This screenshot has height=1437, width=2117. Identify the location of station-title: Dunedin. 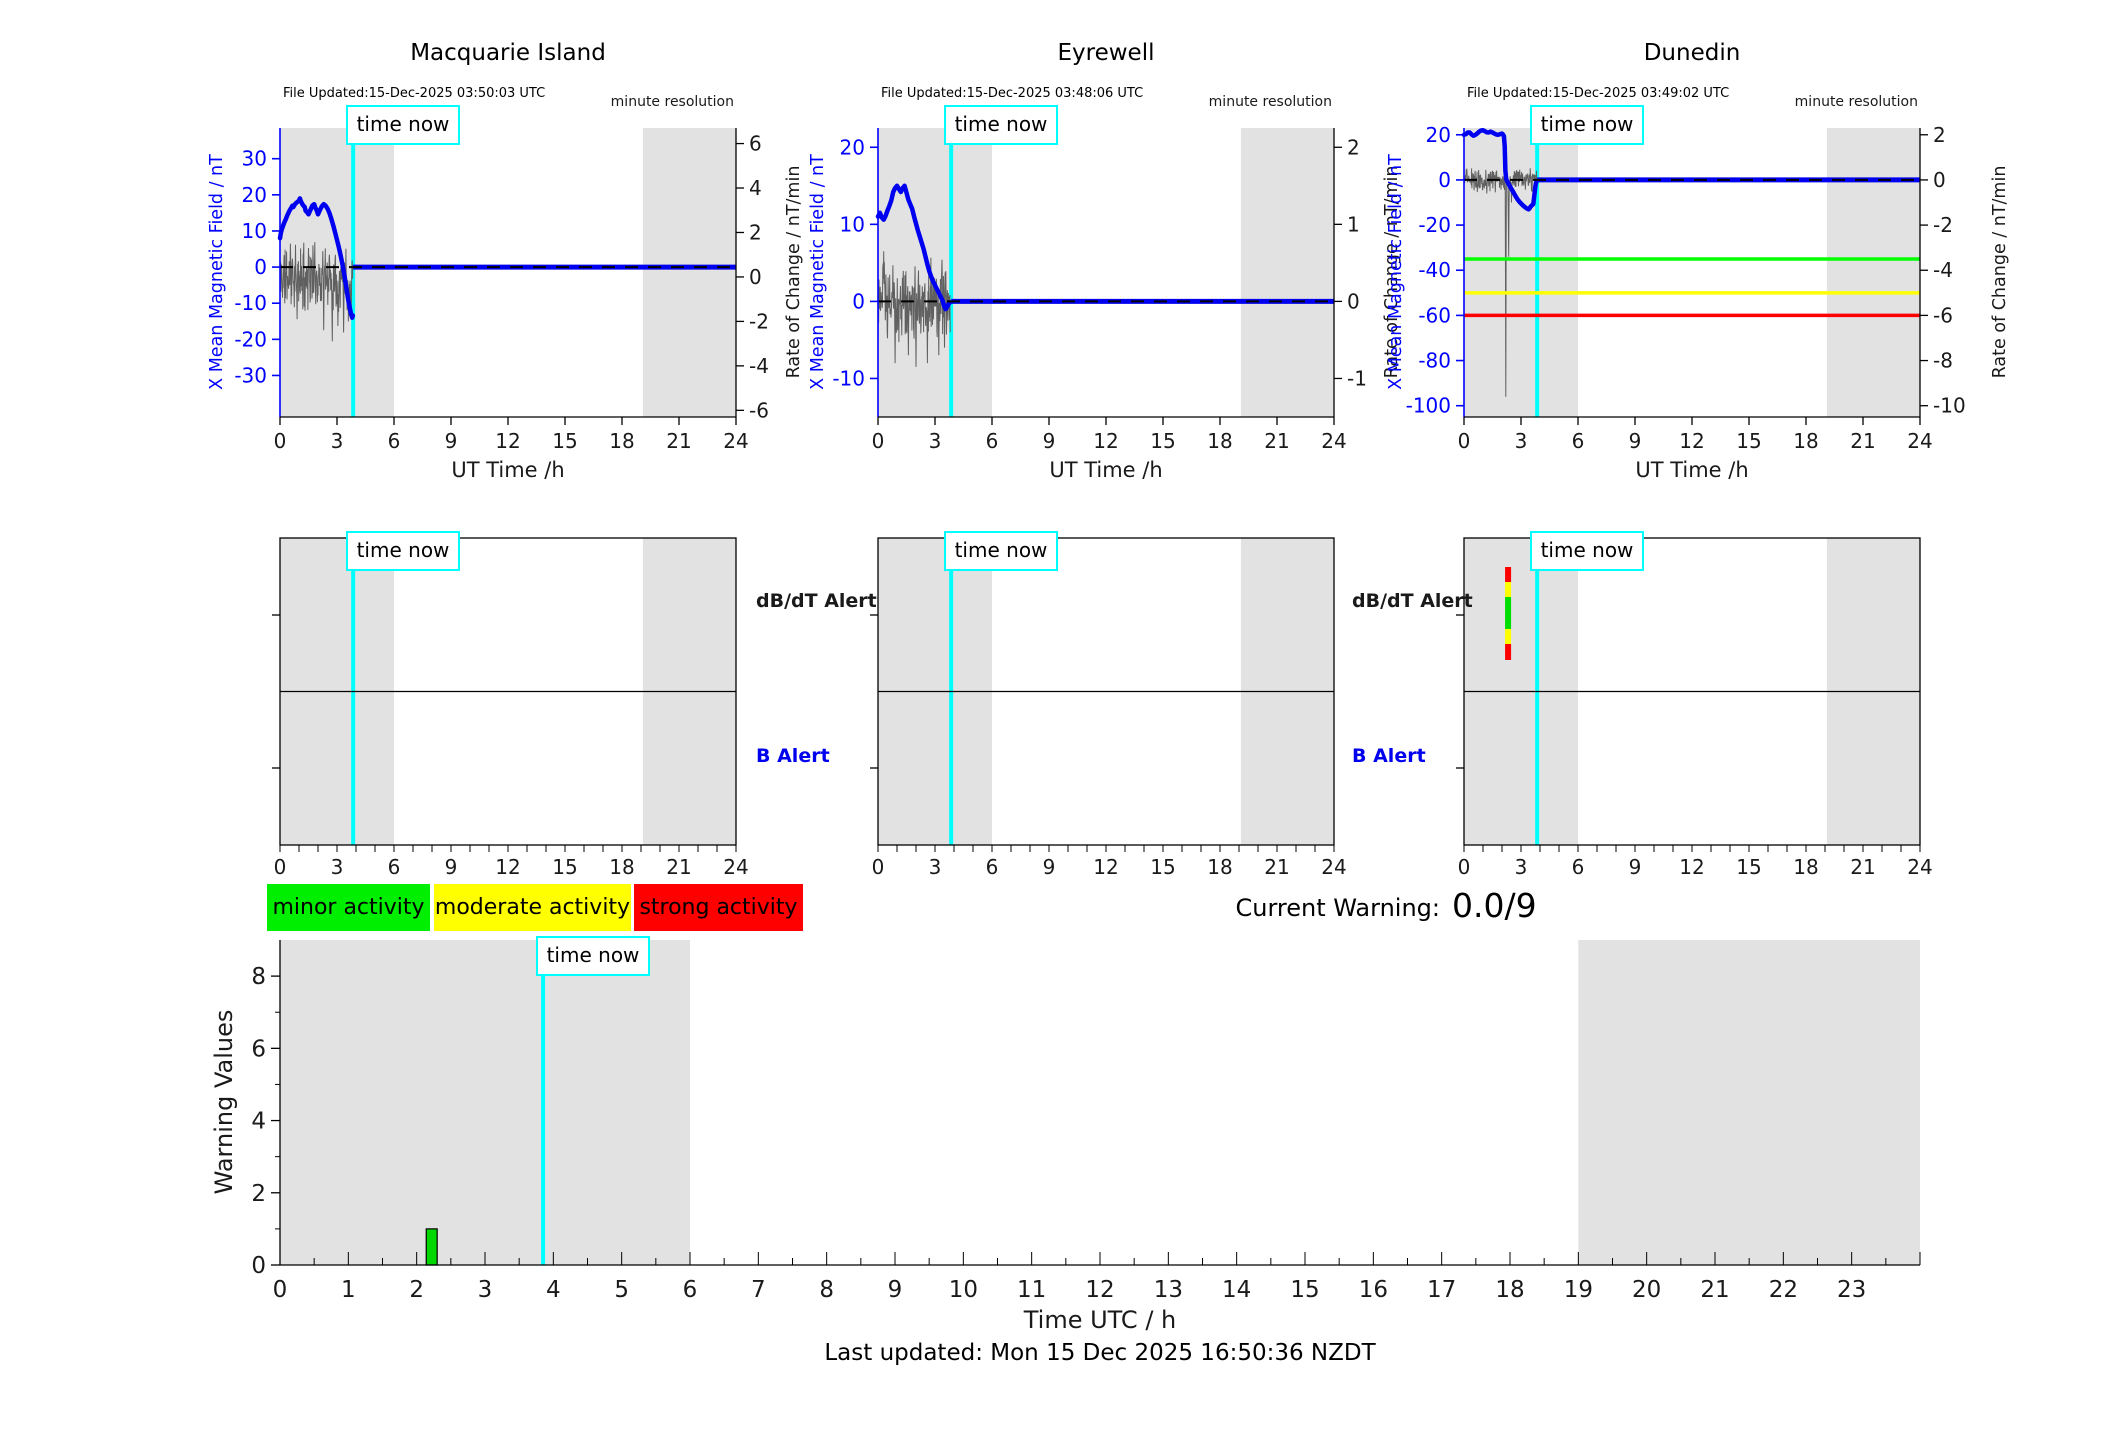
(1692, 53).